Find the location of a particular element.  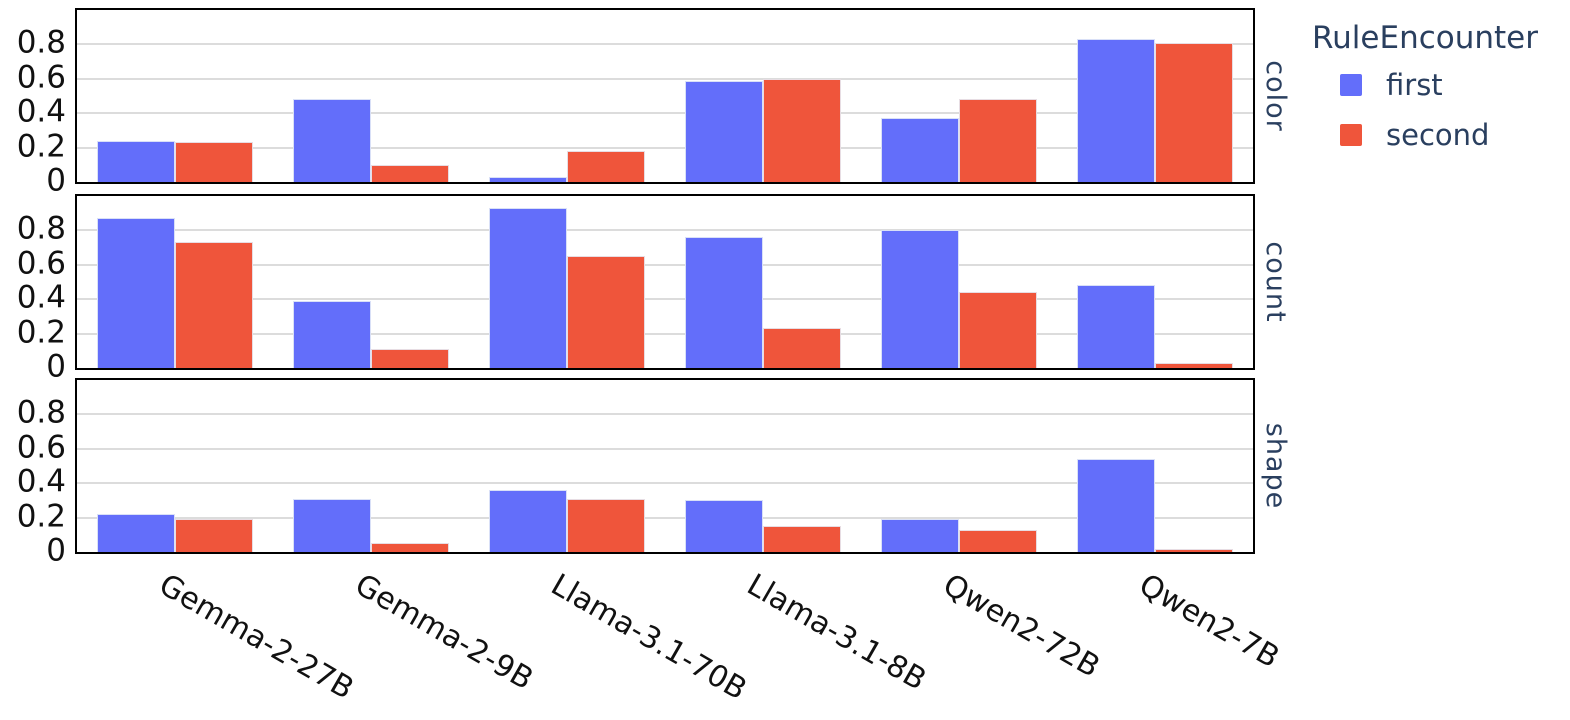

bar-count-Gemma-2-9B-first is located at coordinates (332, 334).